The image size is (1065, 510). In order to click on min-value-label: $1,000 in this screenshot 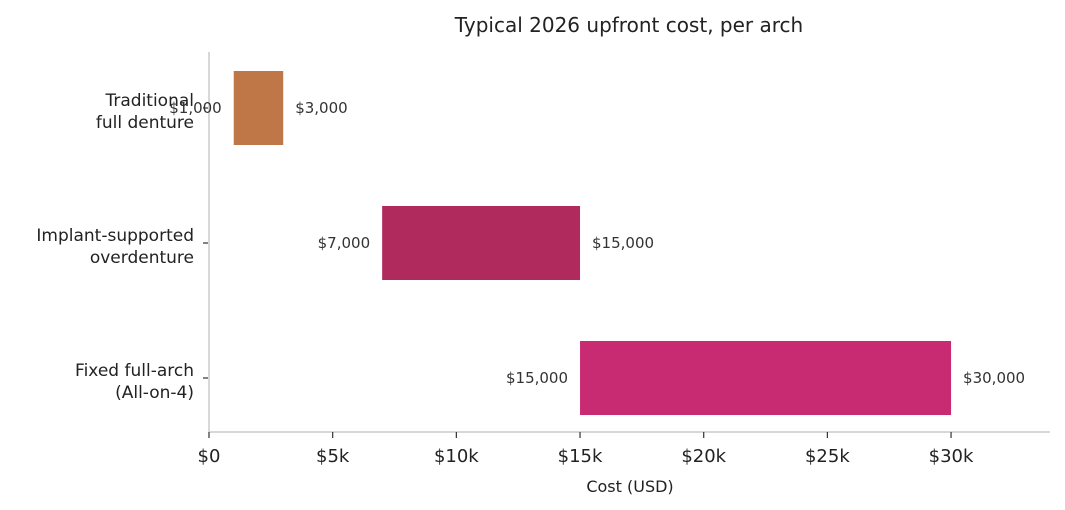, I will do `click(195, 108)`.